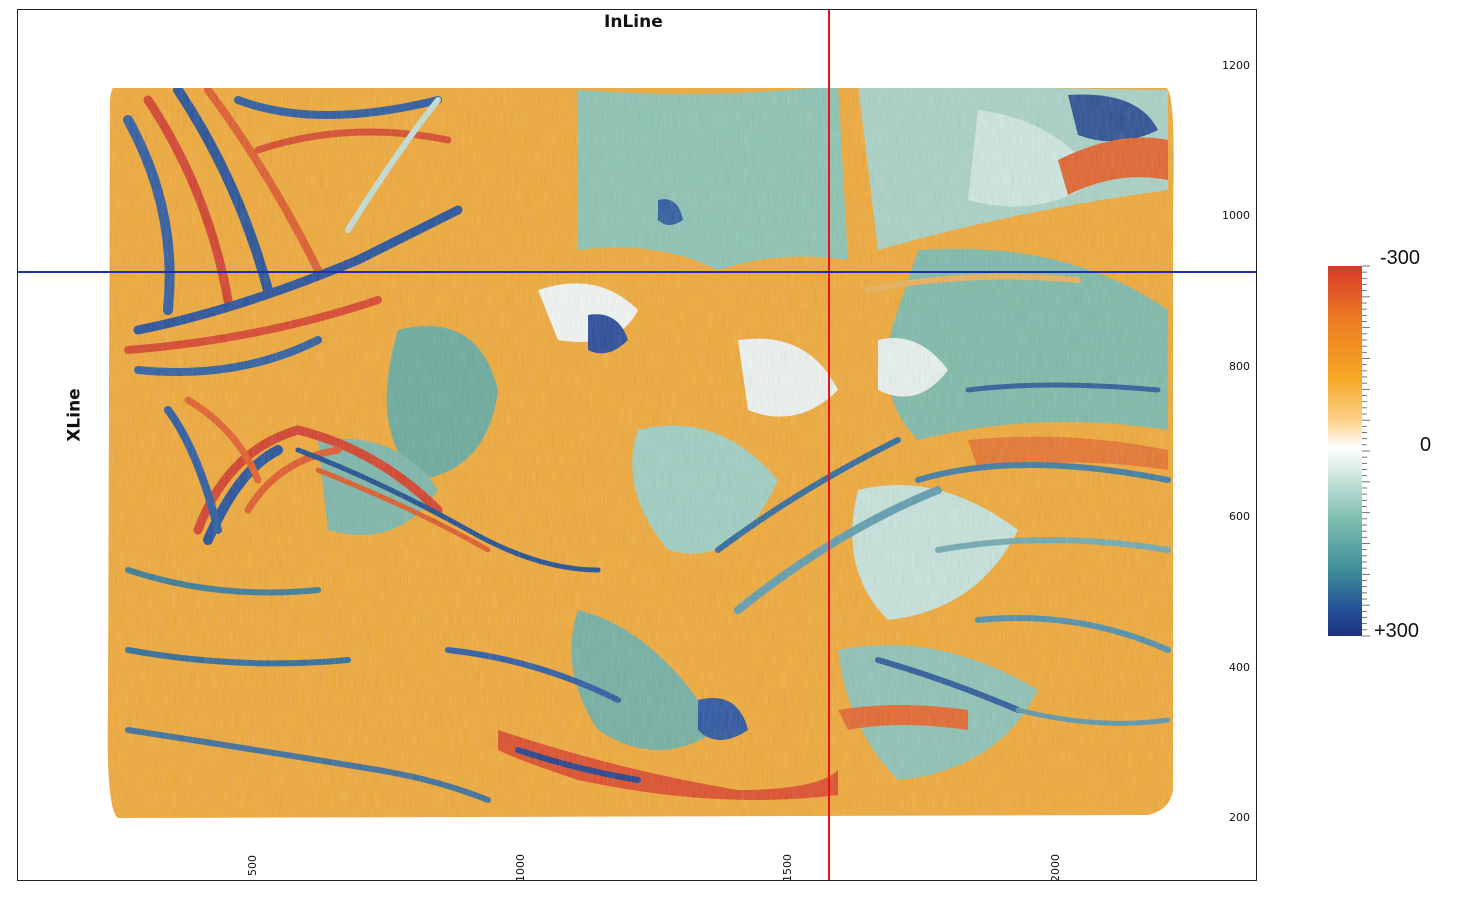 The image size is (1460, 900). Describe the element at coordinates (1345, 451) in the screenshot. I see `colorbar-gradient` at that location.